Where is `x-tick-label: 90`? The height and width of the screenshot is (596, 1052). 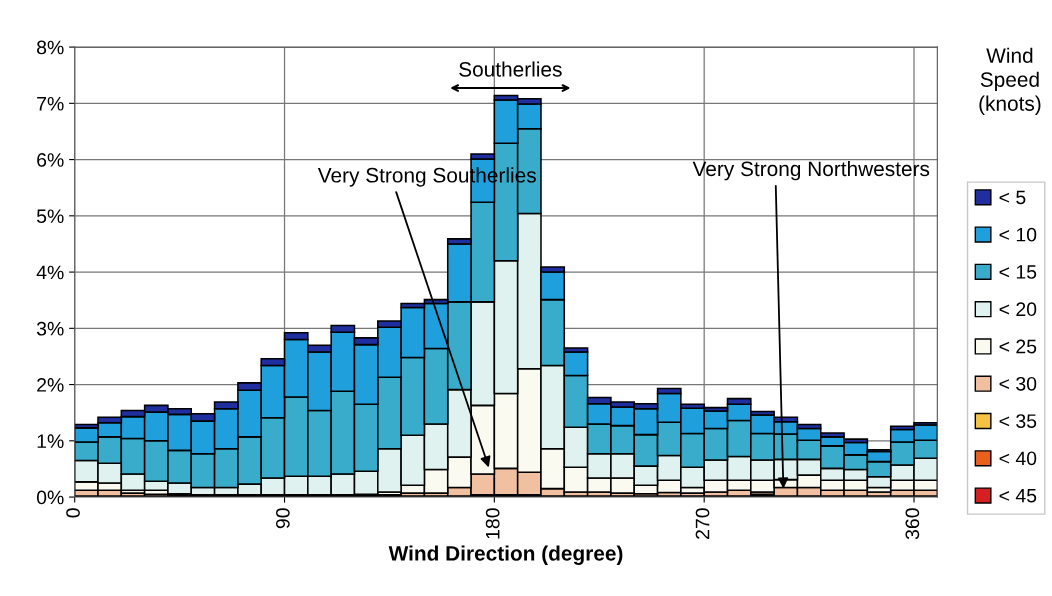 x-tick-label: 90 is located at coordinates (282, 518).